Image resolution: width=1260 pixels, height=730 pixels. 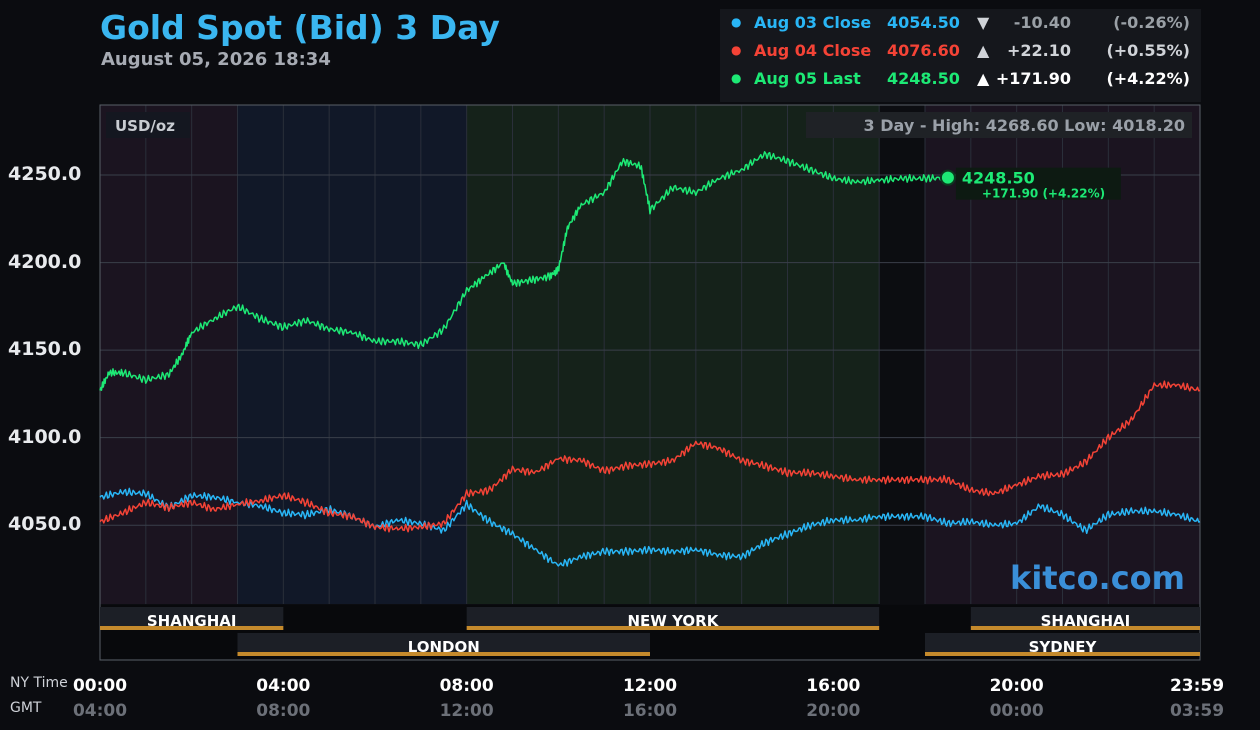 What do you see at coordinates (650, 686) in the screenshot?
I see `x-tick-label-ny: 12:00` at bounding box center [650, 686].